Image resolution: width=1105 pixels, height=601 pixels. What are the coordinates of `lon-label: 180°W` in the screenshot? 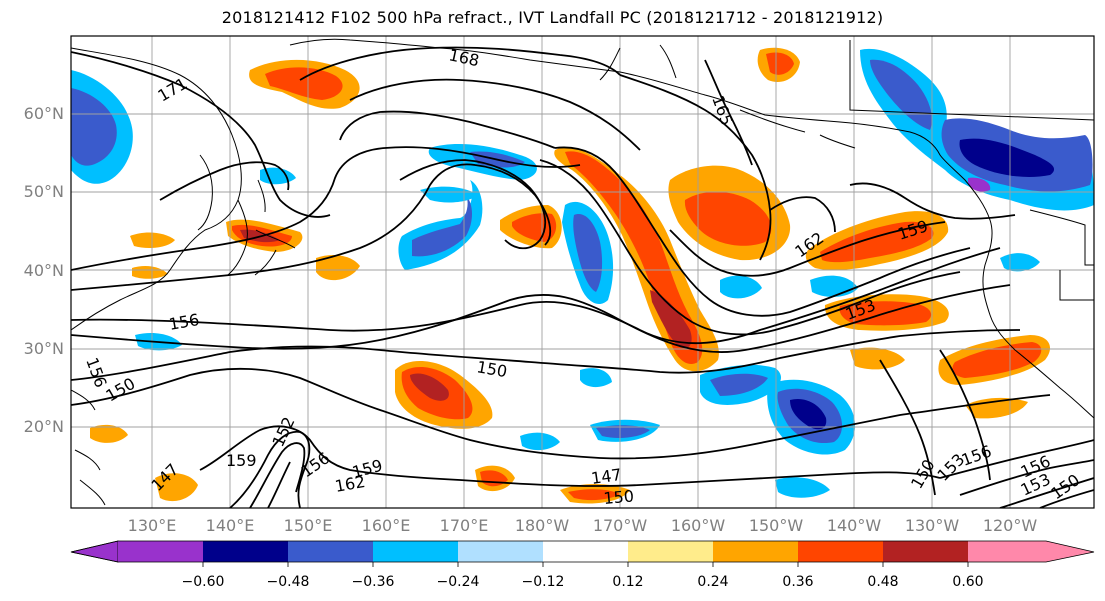 It's located at (542, 525).